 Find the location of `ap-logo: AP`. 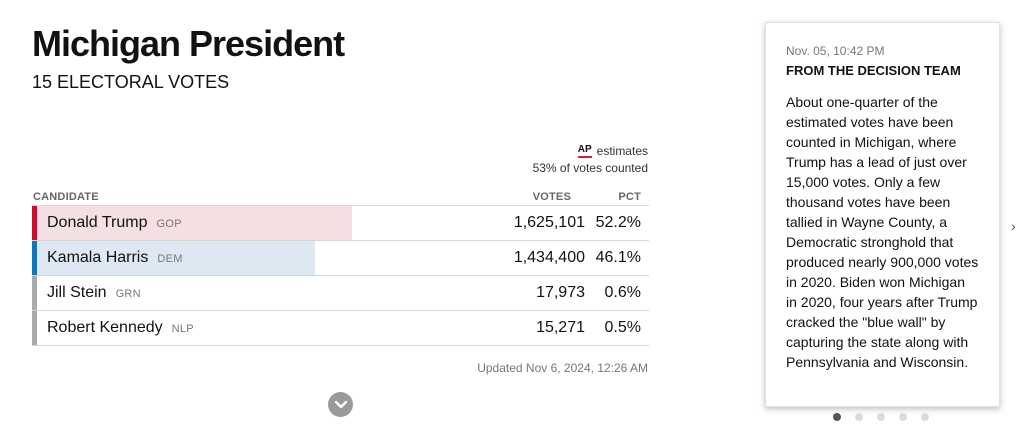

ap-logo: AP is located at coordinates (584, 151).